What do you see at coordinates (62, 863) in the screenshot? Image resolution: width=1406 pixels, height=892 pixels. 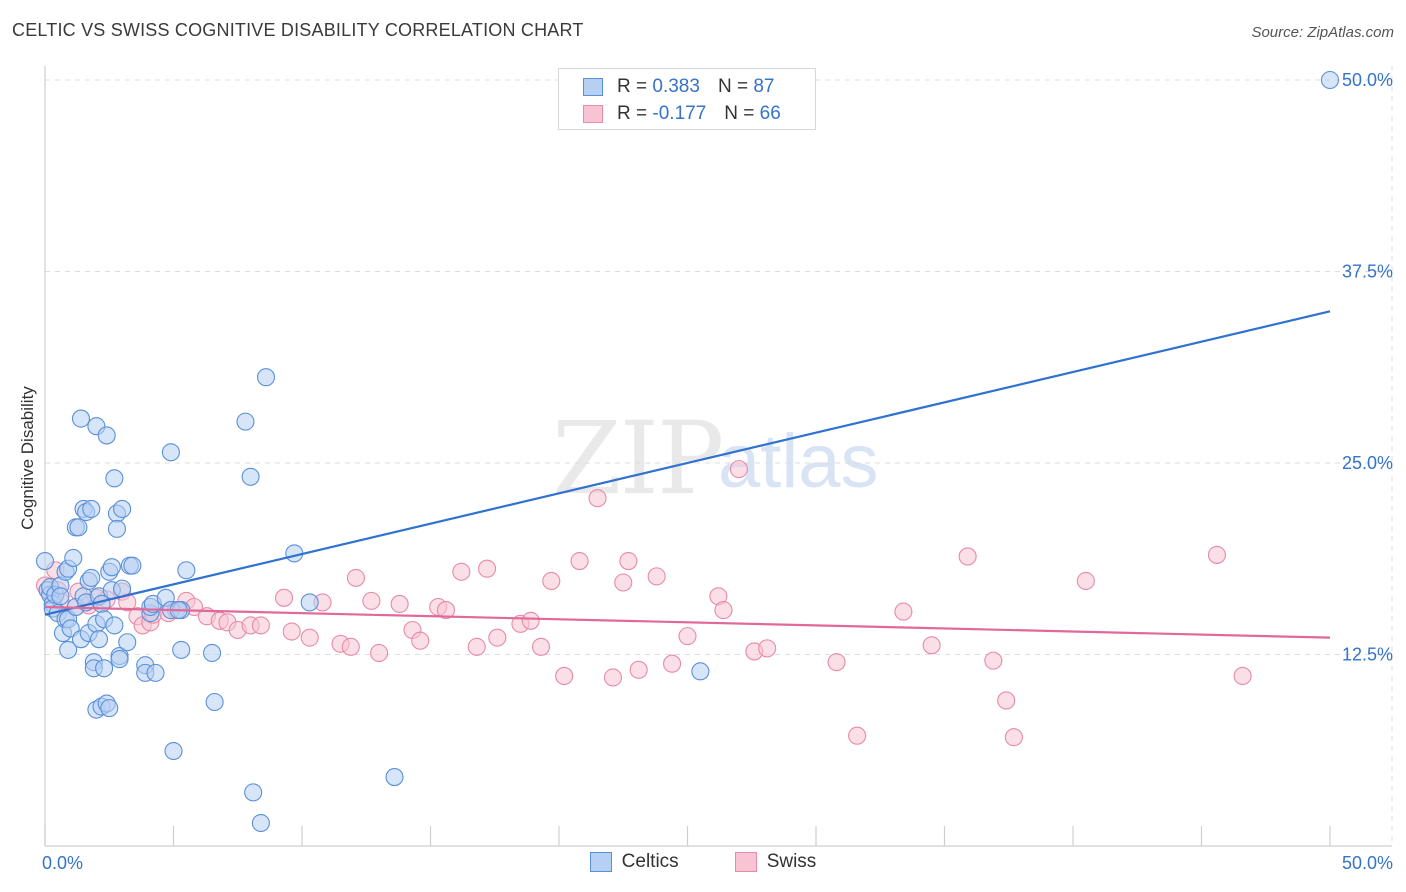 I see `x-tick-label: 0.0%` at bounding box center [62, 863].